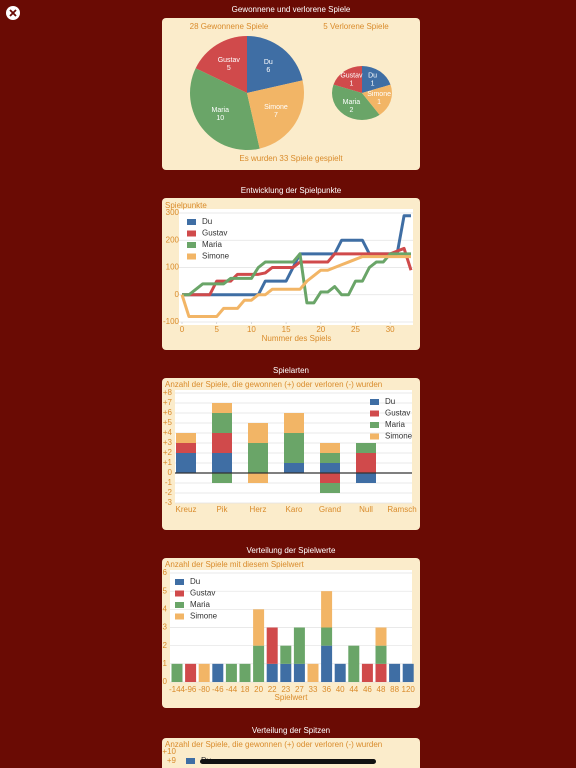 This screenshot has width=576, height=768. What do you see at coordinates (394, 689) in the screenshot?
I see `x-tick-label: 88` at bounding box center [394, 689].